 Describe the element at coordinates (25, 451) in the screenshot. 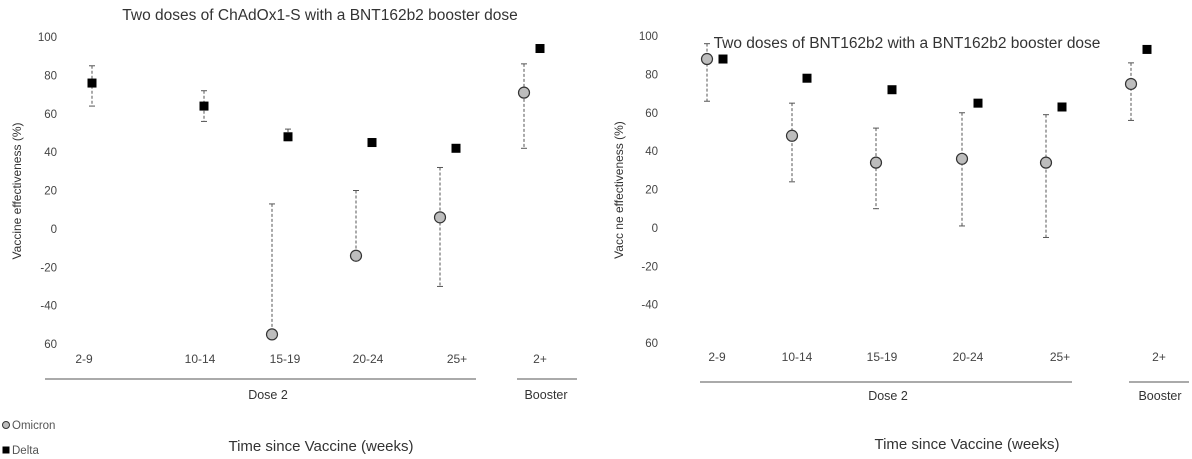

I see `legend-label: Delta` at that location.